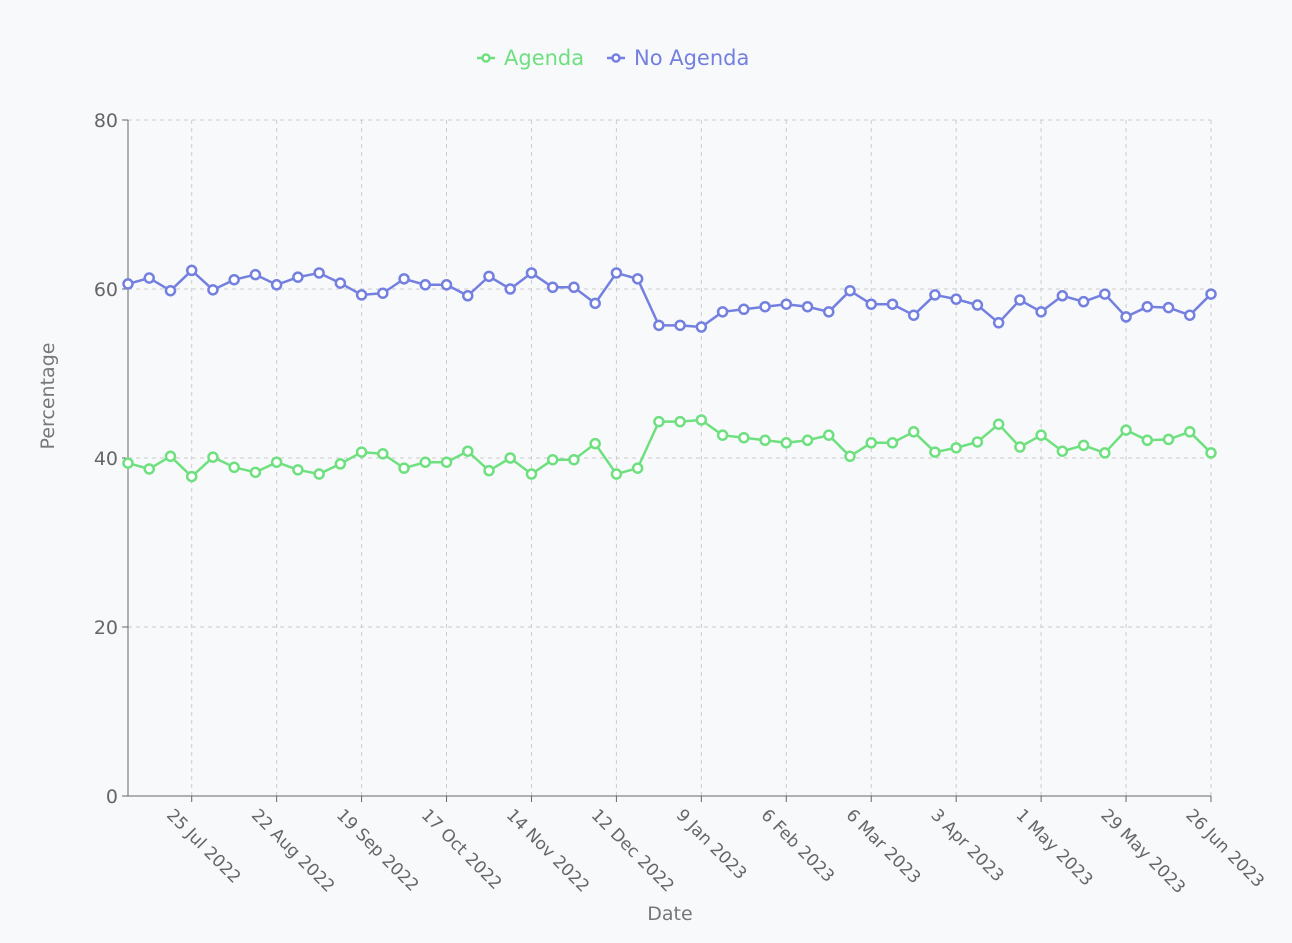  Describe the element at coordinates (106, 459) in the screenshot. I see `y-tick-label: 40` at that location.